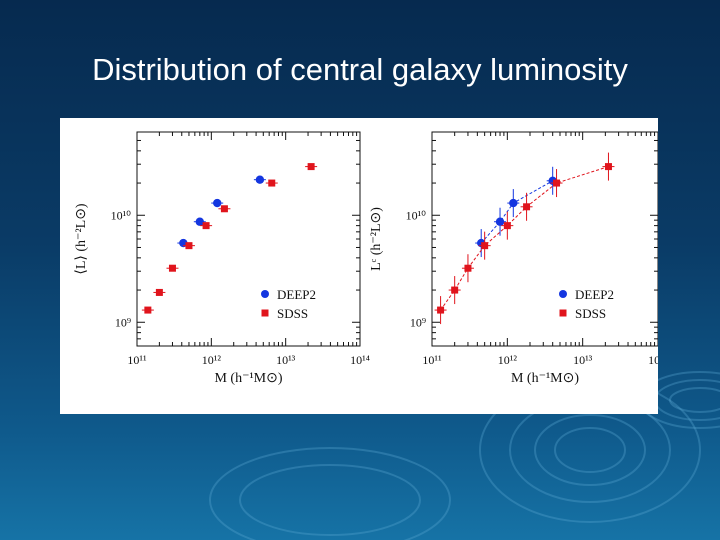  Describe the element at coordinates (376, 239) in the screenshot. I see `y-axis-label: Lᶜ (h⁻²L⊙)` at that location.